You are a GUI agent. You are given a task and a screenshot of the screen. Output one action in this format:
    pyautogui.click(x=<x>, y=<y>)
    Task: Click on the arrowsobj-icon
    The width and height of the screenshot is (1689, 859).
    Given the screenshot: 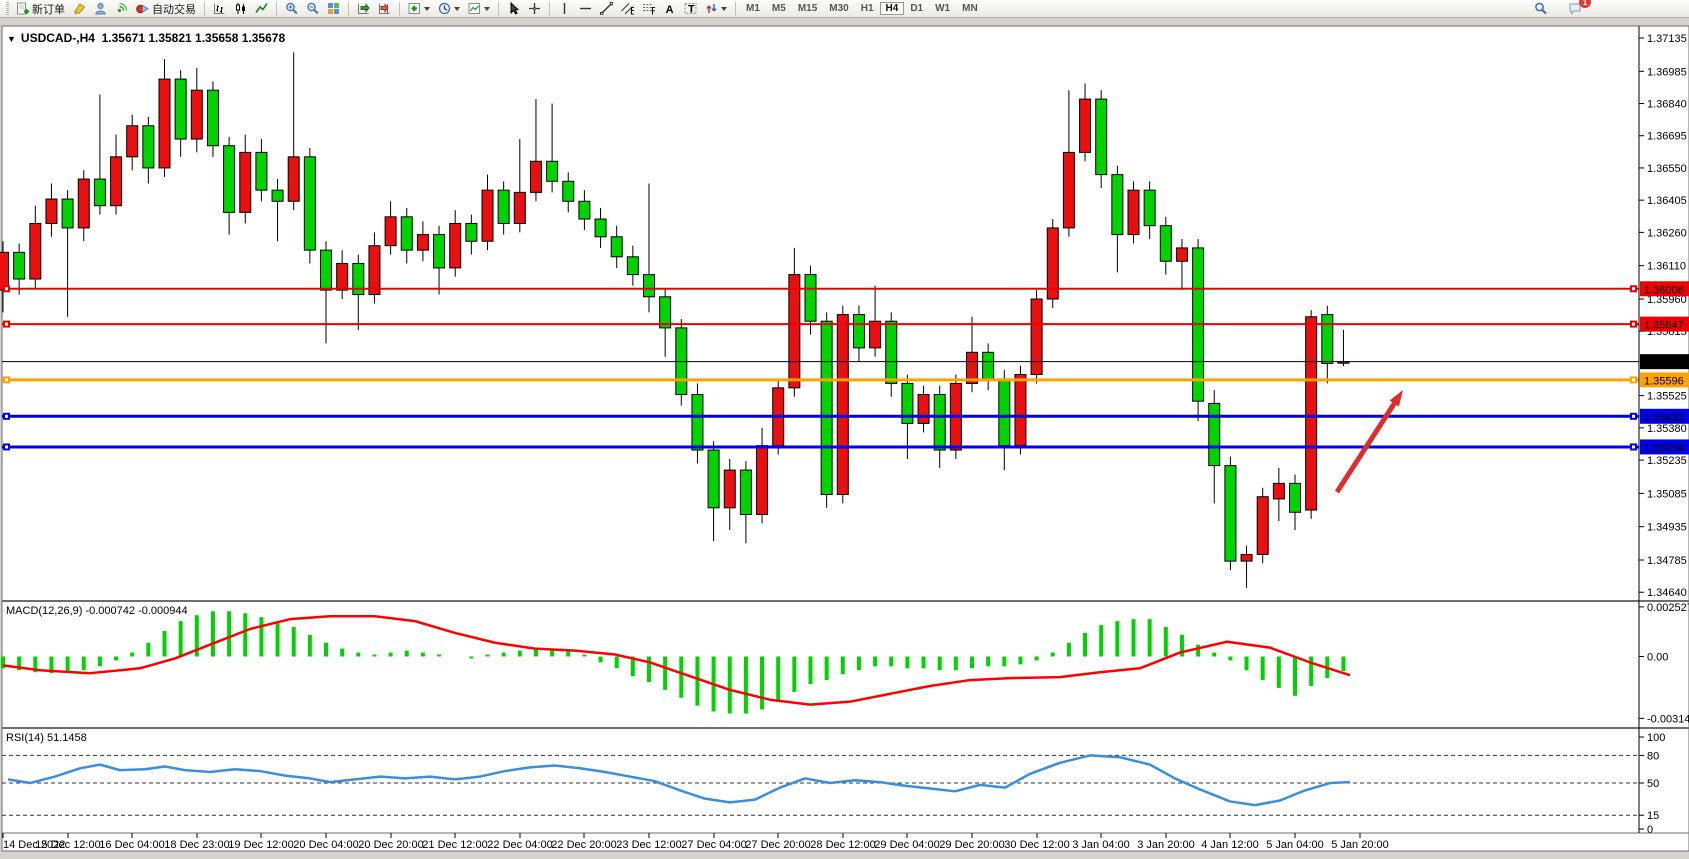 What is the action you would take?
    pyautogui.click(x=711, y=8)
    